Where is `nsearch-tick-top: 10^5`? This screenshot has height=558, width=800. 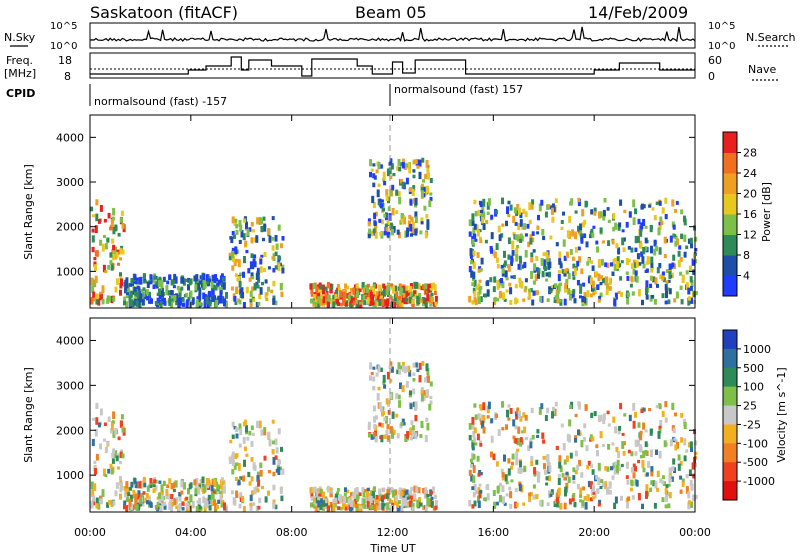 nsearch-tick-top: 10^5 is located at coordinates (721, 26).